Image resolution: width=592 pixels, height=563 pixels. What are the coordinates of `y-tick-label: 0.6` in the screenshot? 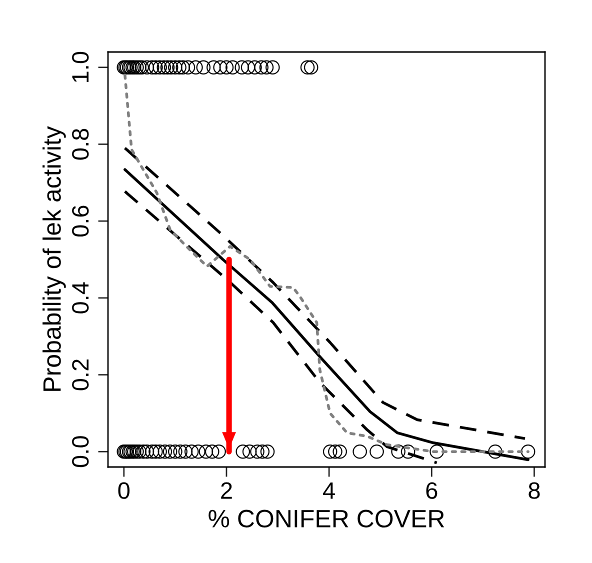 It's located at (80, 221).